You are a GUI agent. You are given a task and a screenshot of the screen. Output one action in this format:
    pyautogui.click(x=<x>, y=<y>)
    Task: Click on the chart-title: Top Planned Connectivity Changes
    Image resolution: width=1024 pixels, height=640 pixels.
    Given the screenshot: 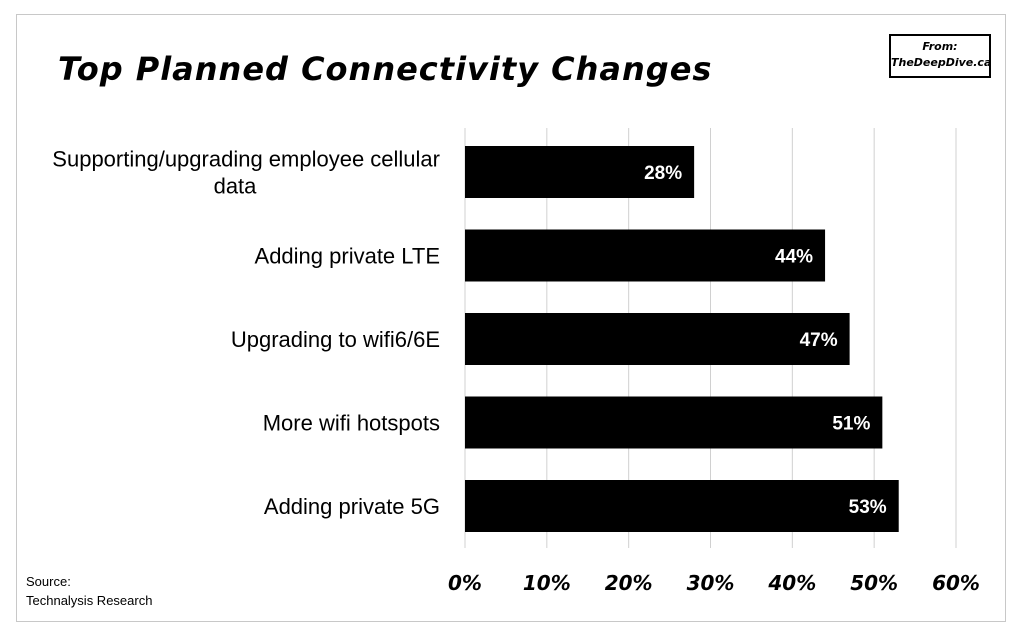 What is the action you would take?
    pyautogui.click(x=385, y=69)
    